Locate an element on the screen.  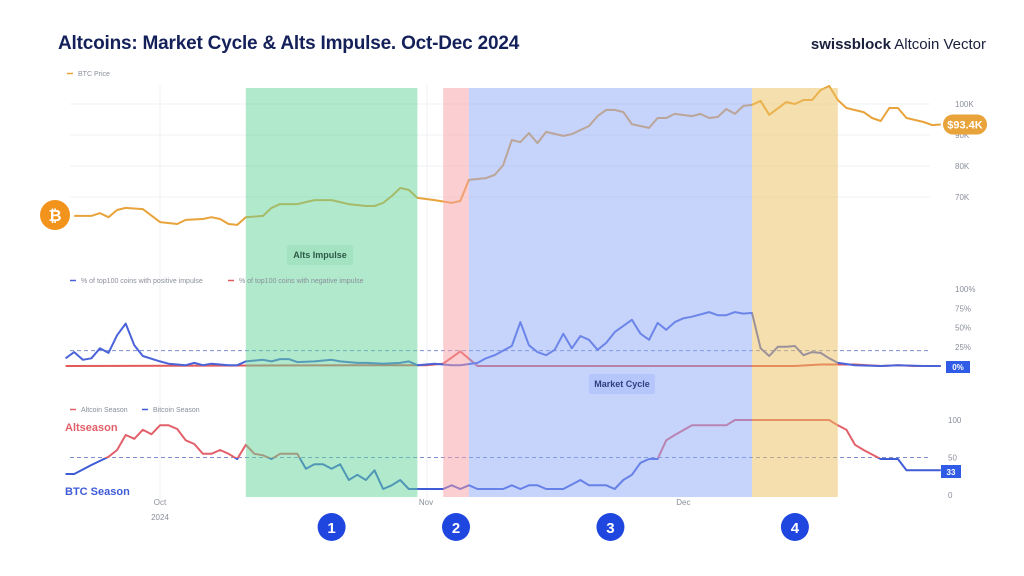
y-tick-label: 50 is located at coordinates (952, 458).